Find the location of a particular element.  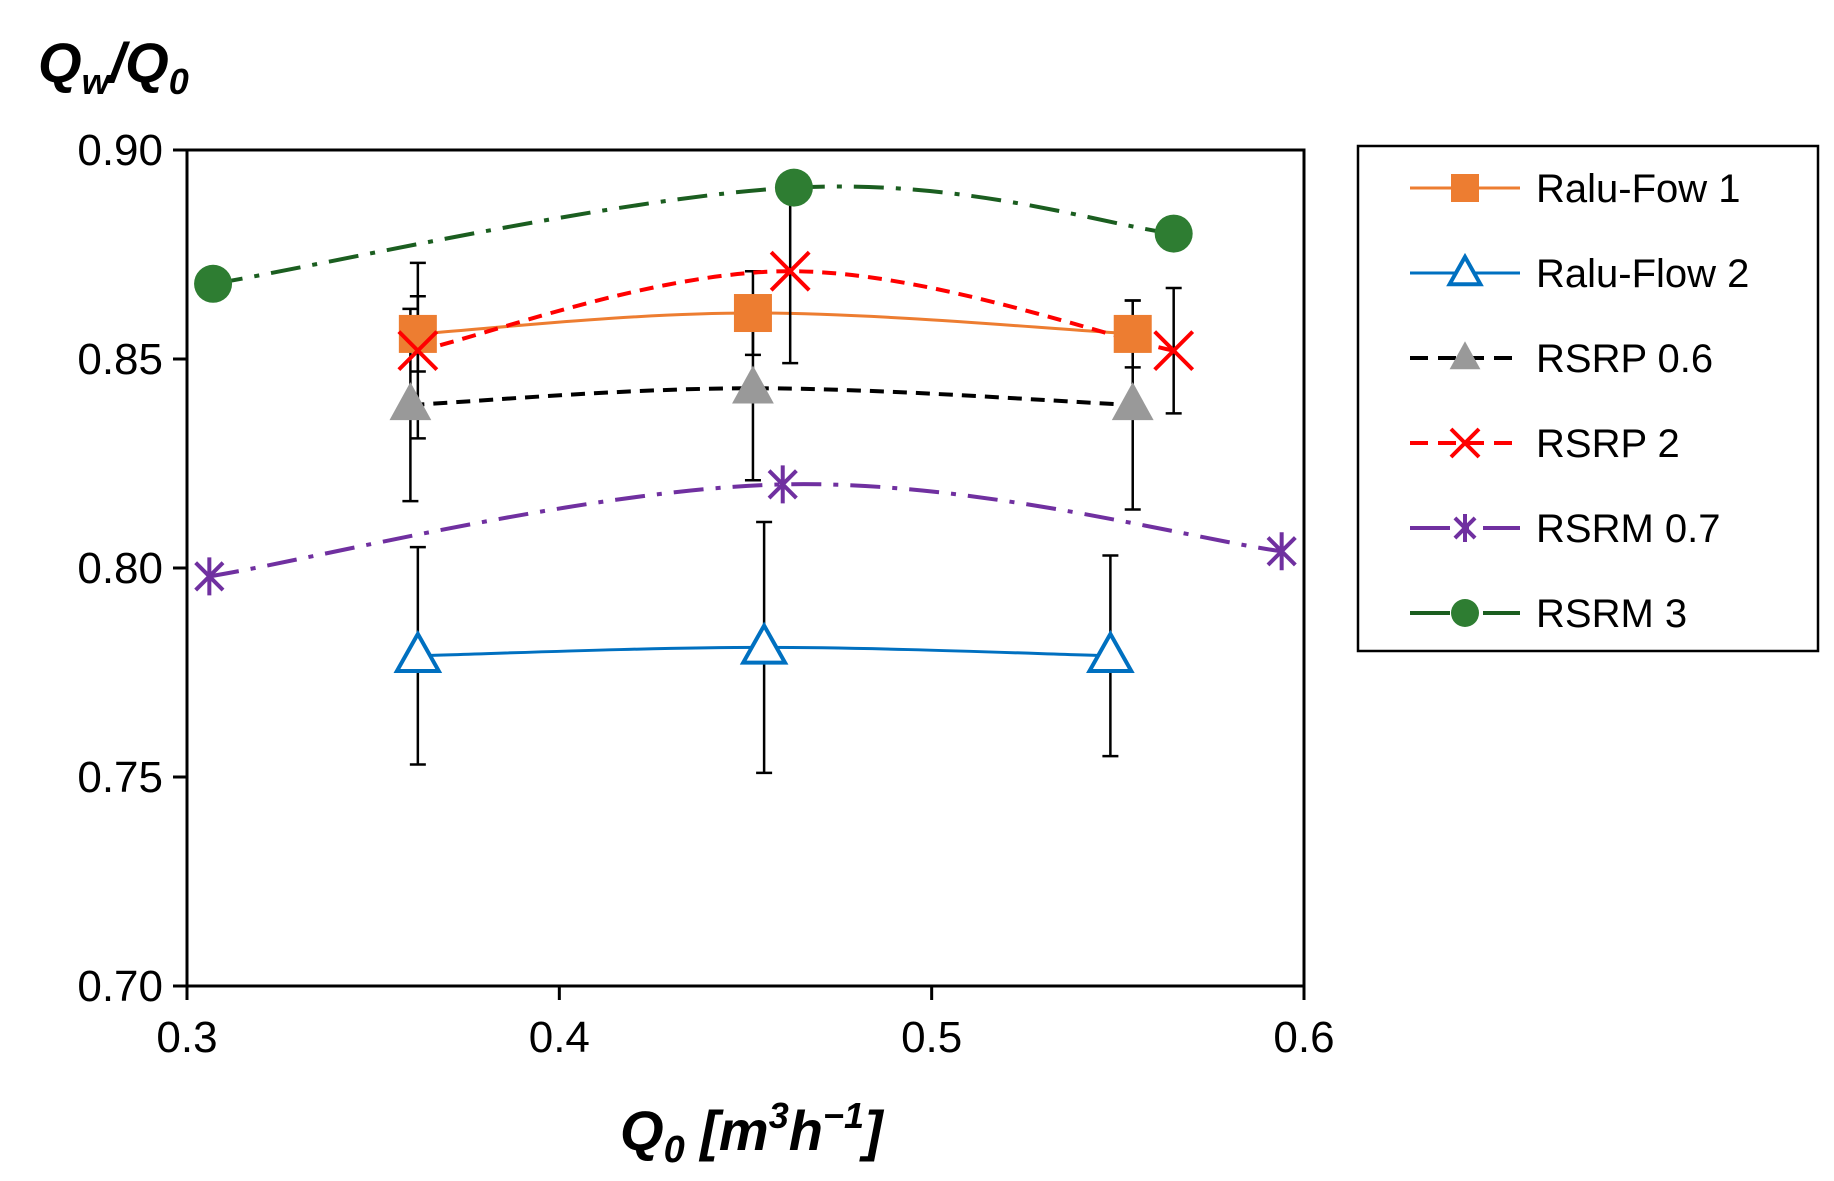

legend-item: Ralu-Fow 1 is located at coordinates (1575, 189).